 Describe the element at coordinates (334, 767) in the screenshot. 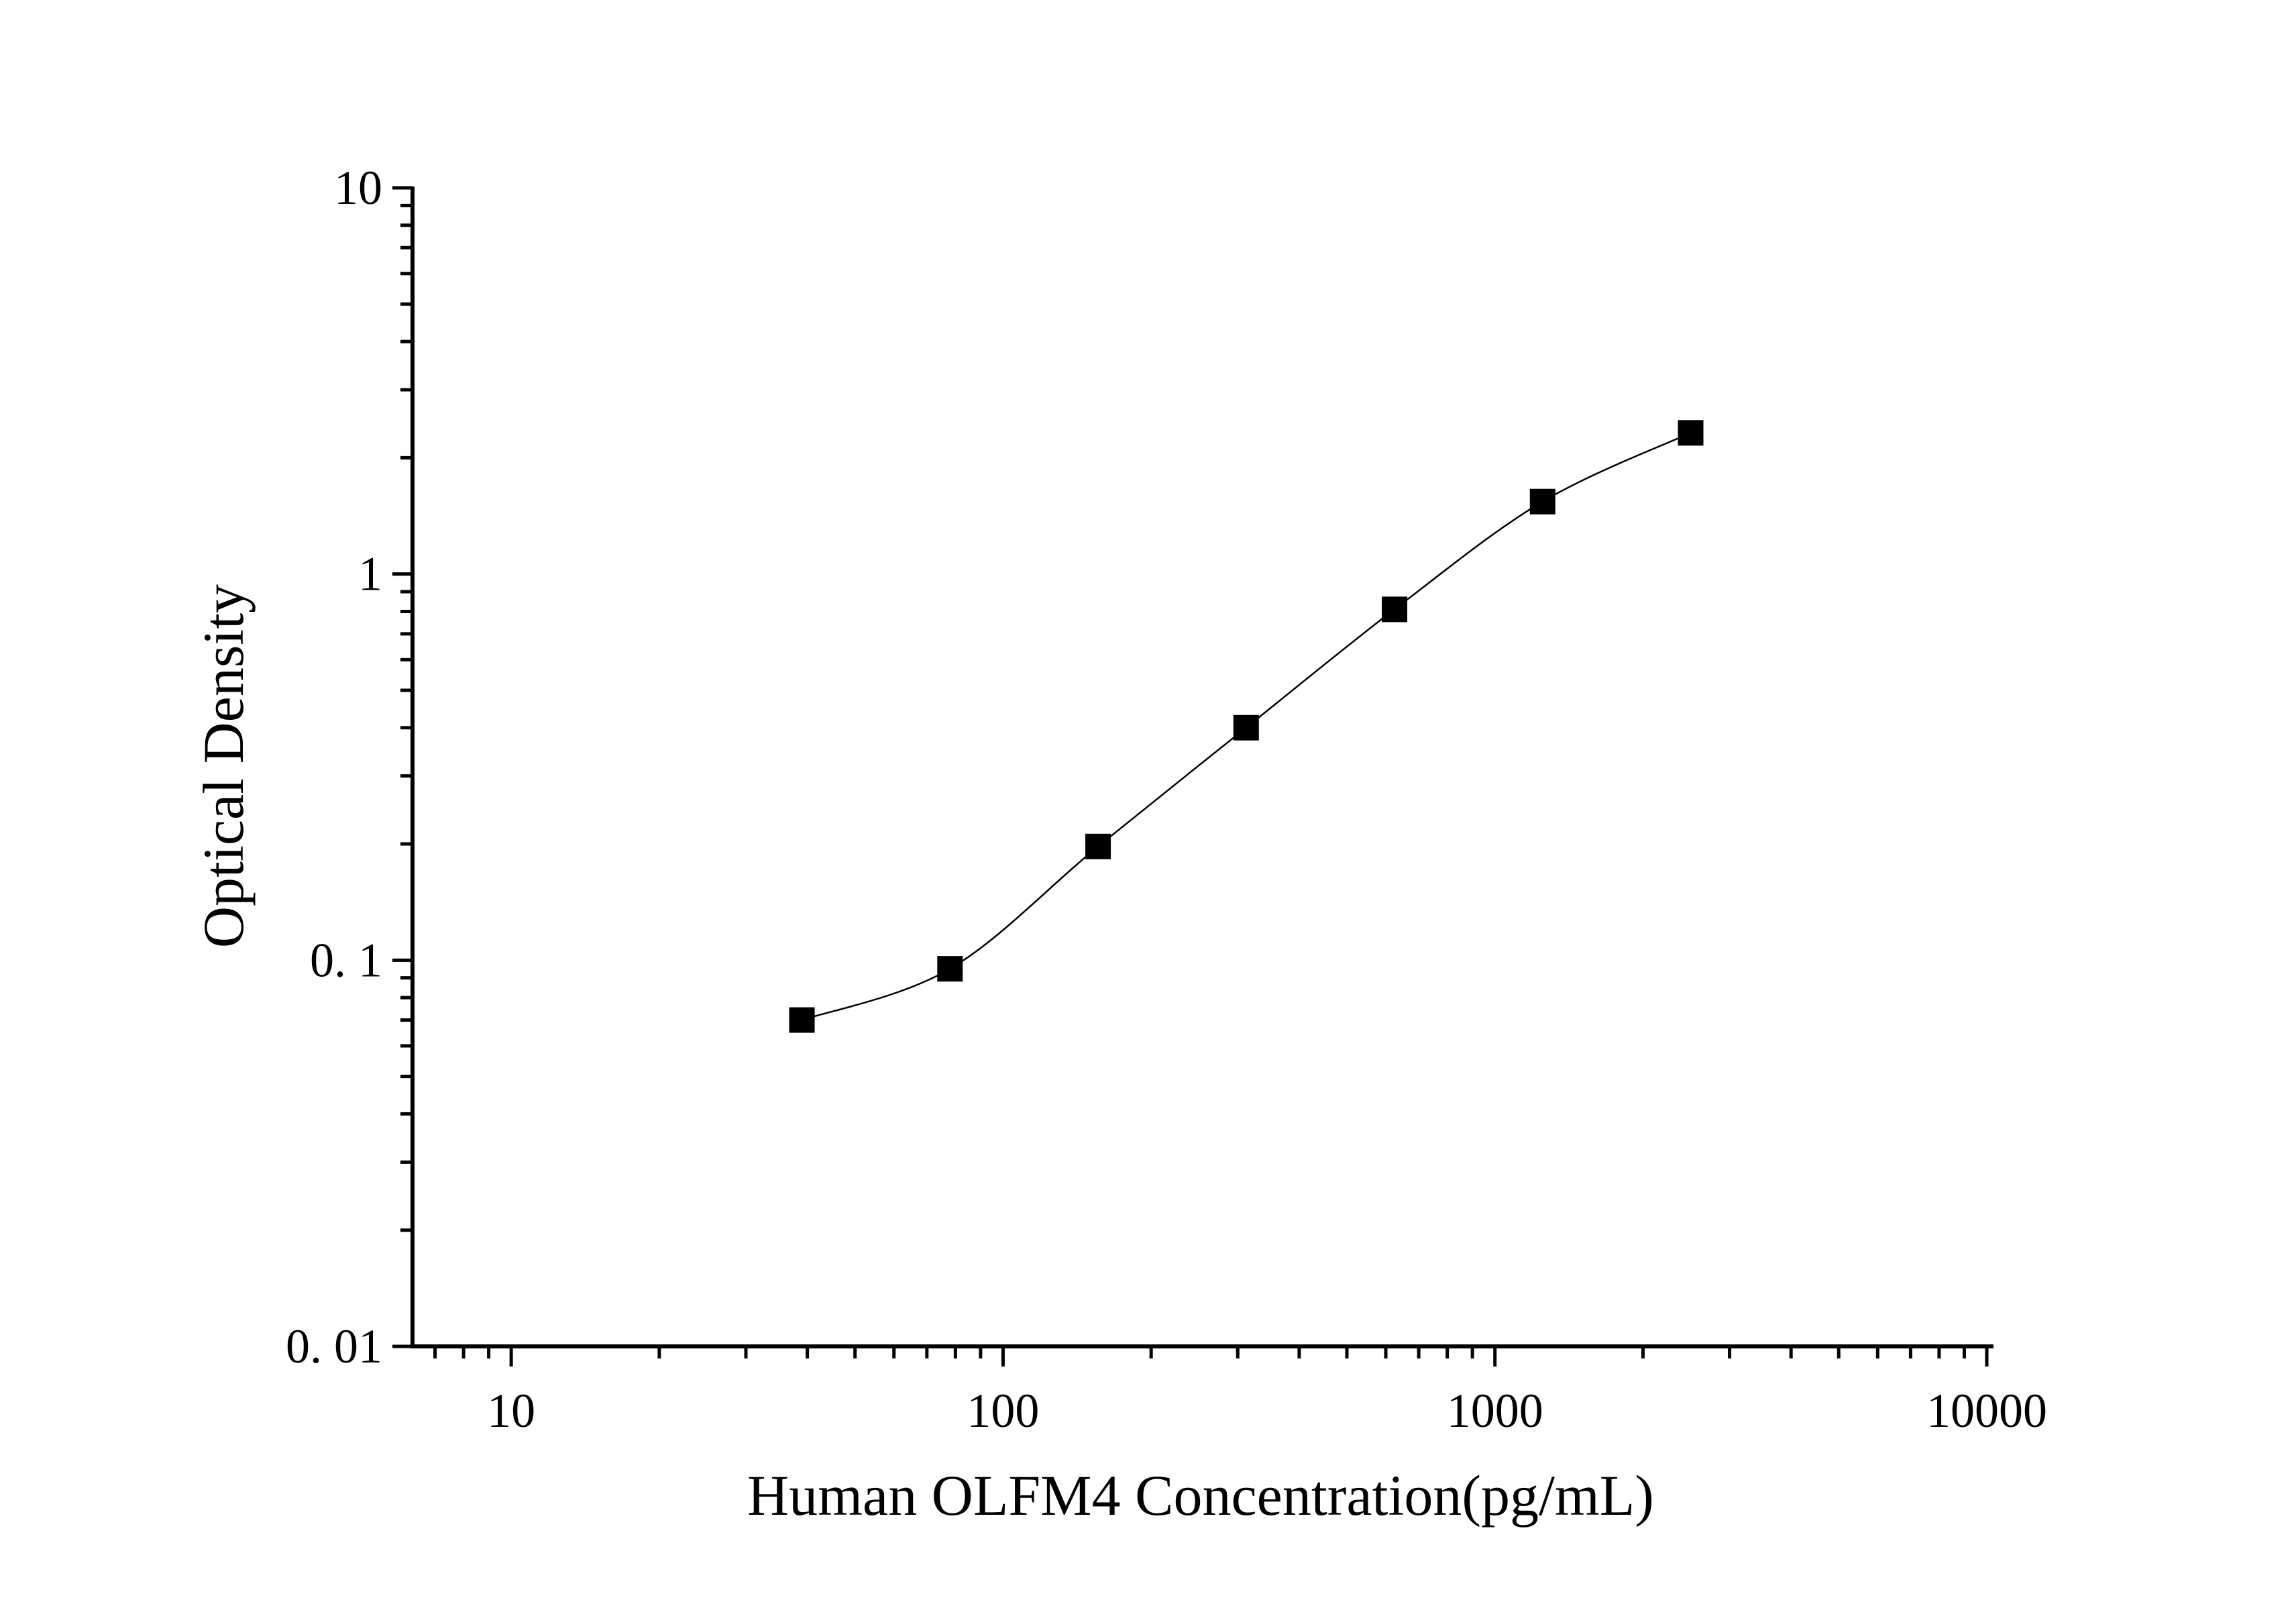

I see `y-tick-labels: 0. 01 0. 1 1 10` at that location.